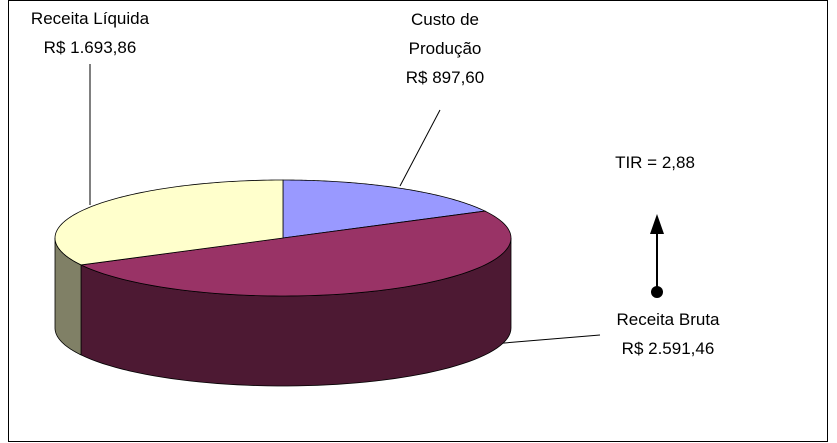 This screenshot has height=443, width=837. What do you see at coordinates (657, 224) in the screenshot?
I see `arrow-head` at bounding box center [657, 224].